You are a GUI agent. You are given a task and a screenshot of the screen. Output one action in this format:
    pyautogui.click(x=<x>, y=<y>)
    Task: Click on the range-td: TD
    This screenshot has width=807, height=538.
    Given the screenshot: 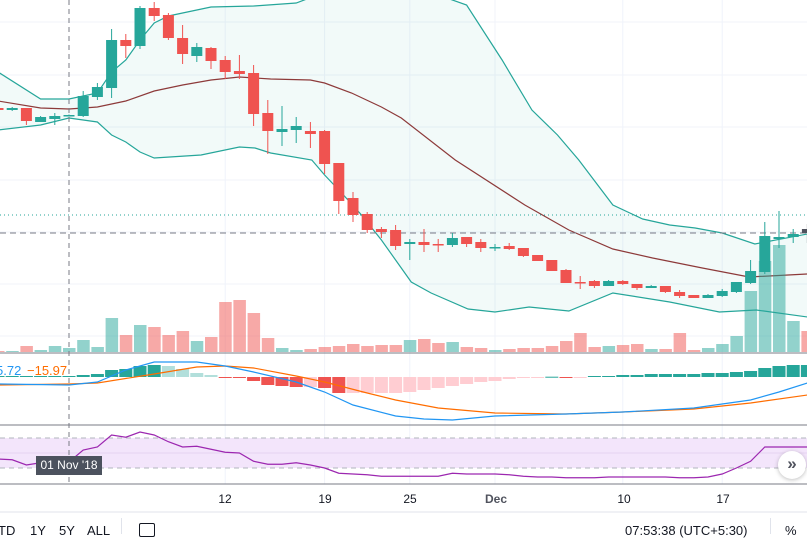 What is the action you would take?
    pyautogui.click(x=8, y=530)
    